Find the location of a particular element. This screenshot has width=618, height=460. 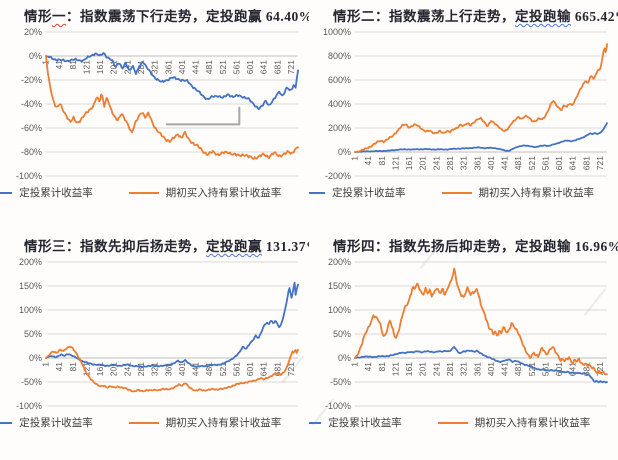

title-segment: ：指数震荡下行走势，定投跑赢 64.40% is located at coordinates (187, 16).